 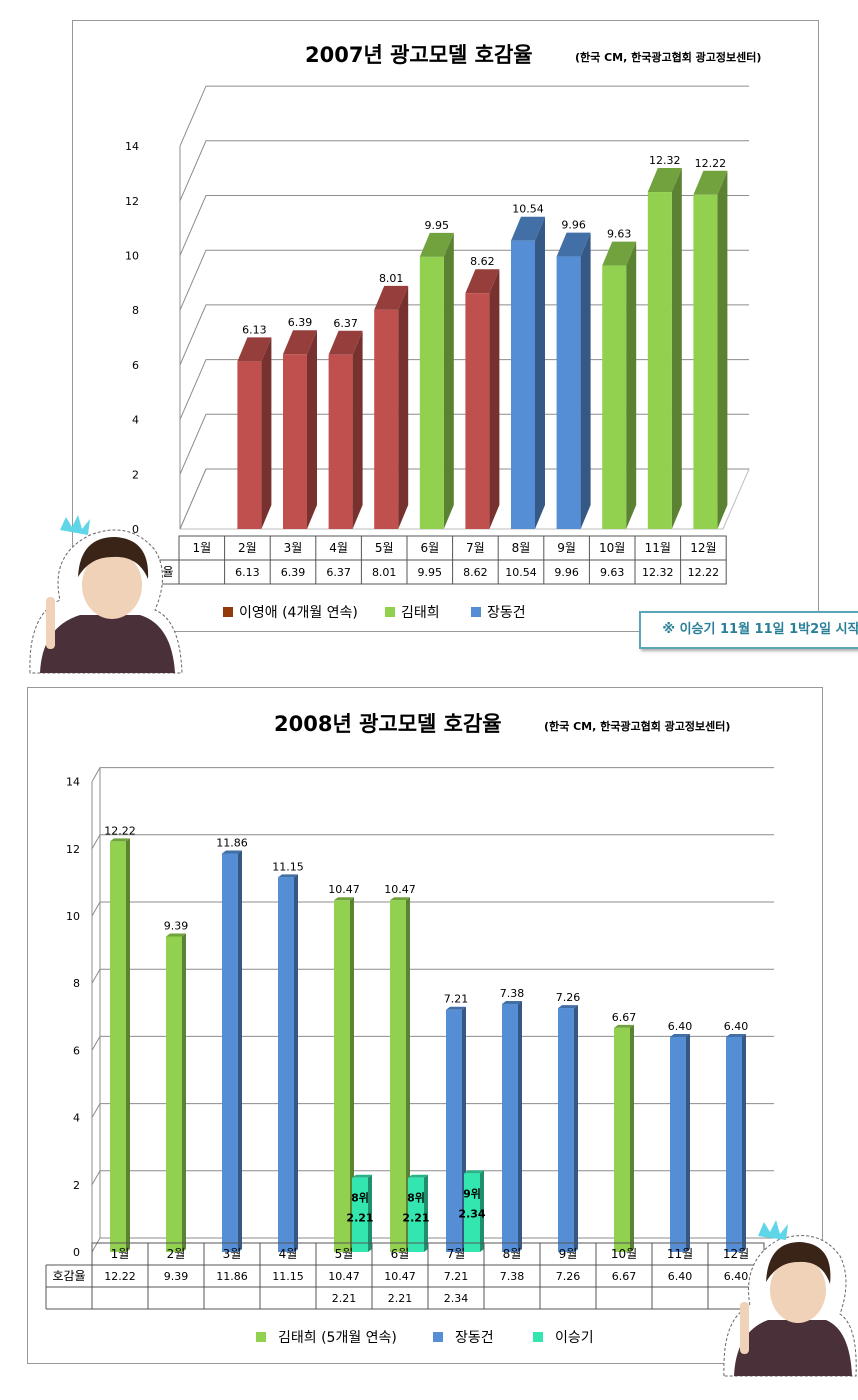 I want to click on y-tick-label: 14, so click(x=73, y=782).